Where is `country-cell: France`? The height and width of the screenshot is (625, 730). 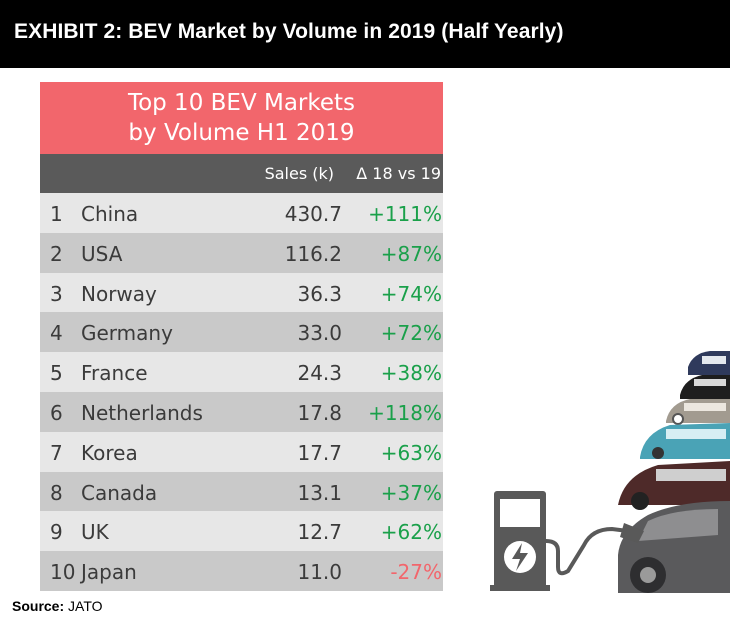 country-cell: France is located at coordinates (114, 373).